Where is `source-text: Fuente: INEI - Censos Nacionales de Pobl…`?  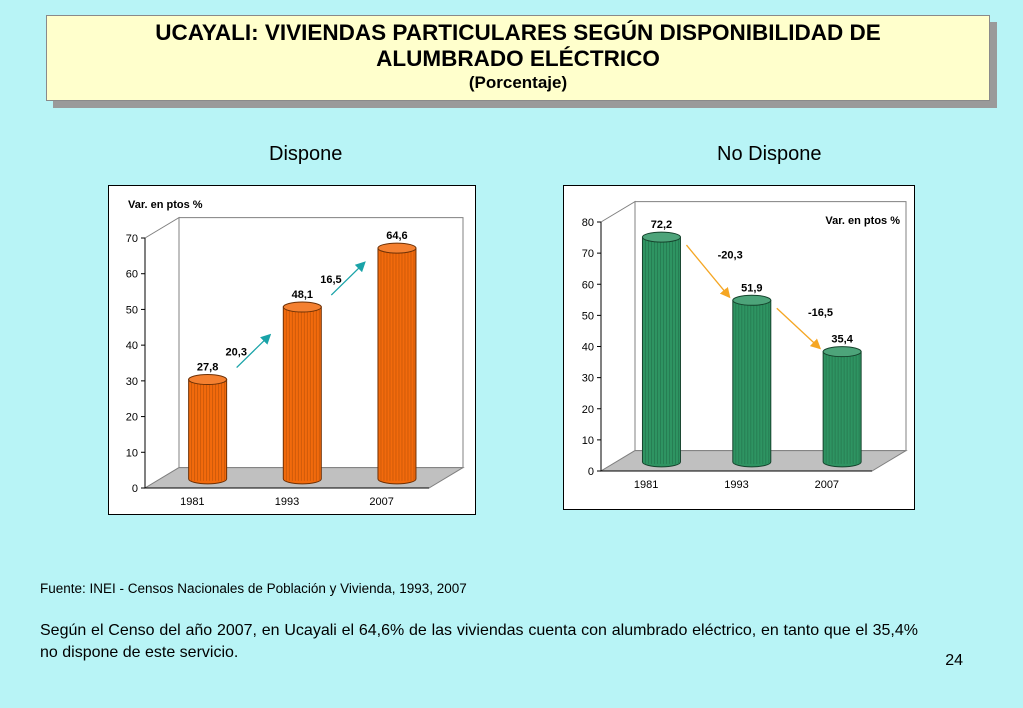 source-text: Fuente: INEI - Censos Nacionales de Pobl… is located at coordinates (253, 588).